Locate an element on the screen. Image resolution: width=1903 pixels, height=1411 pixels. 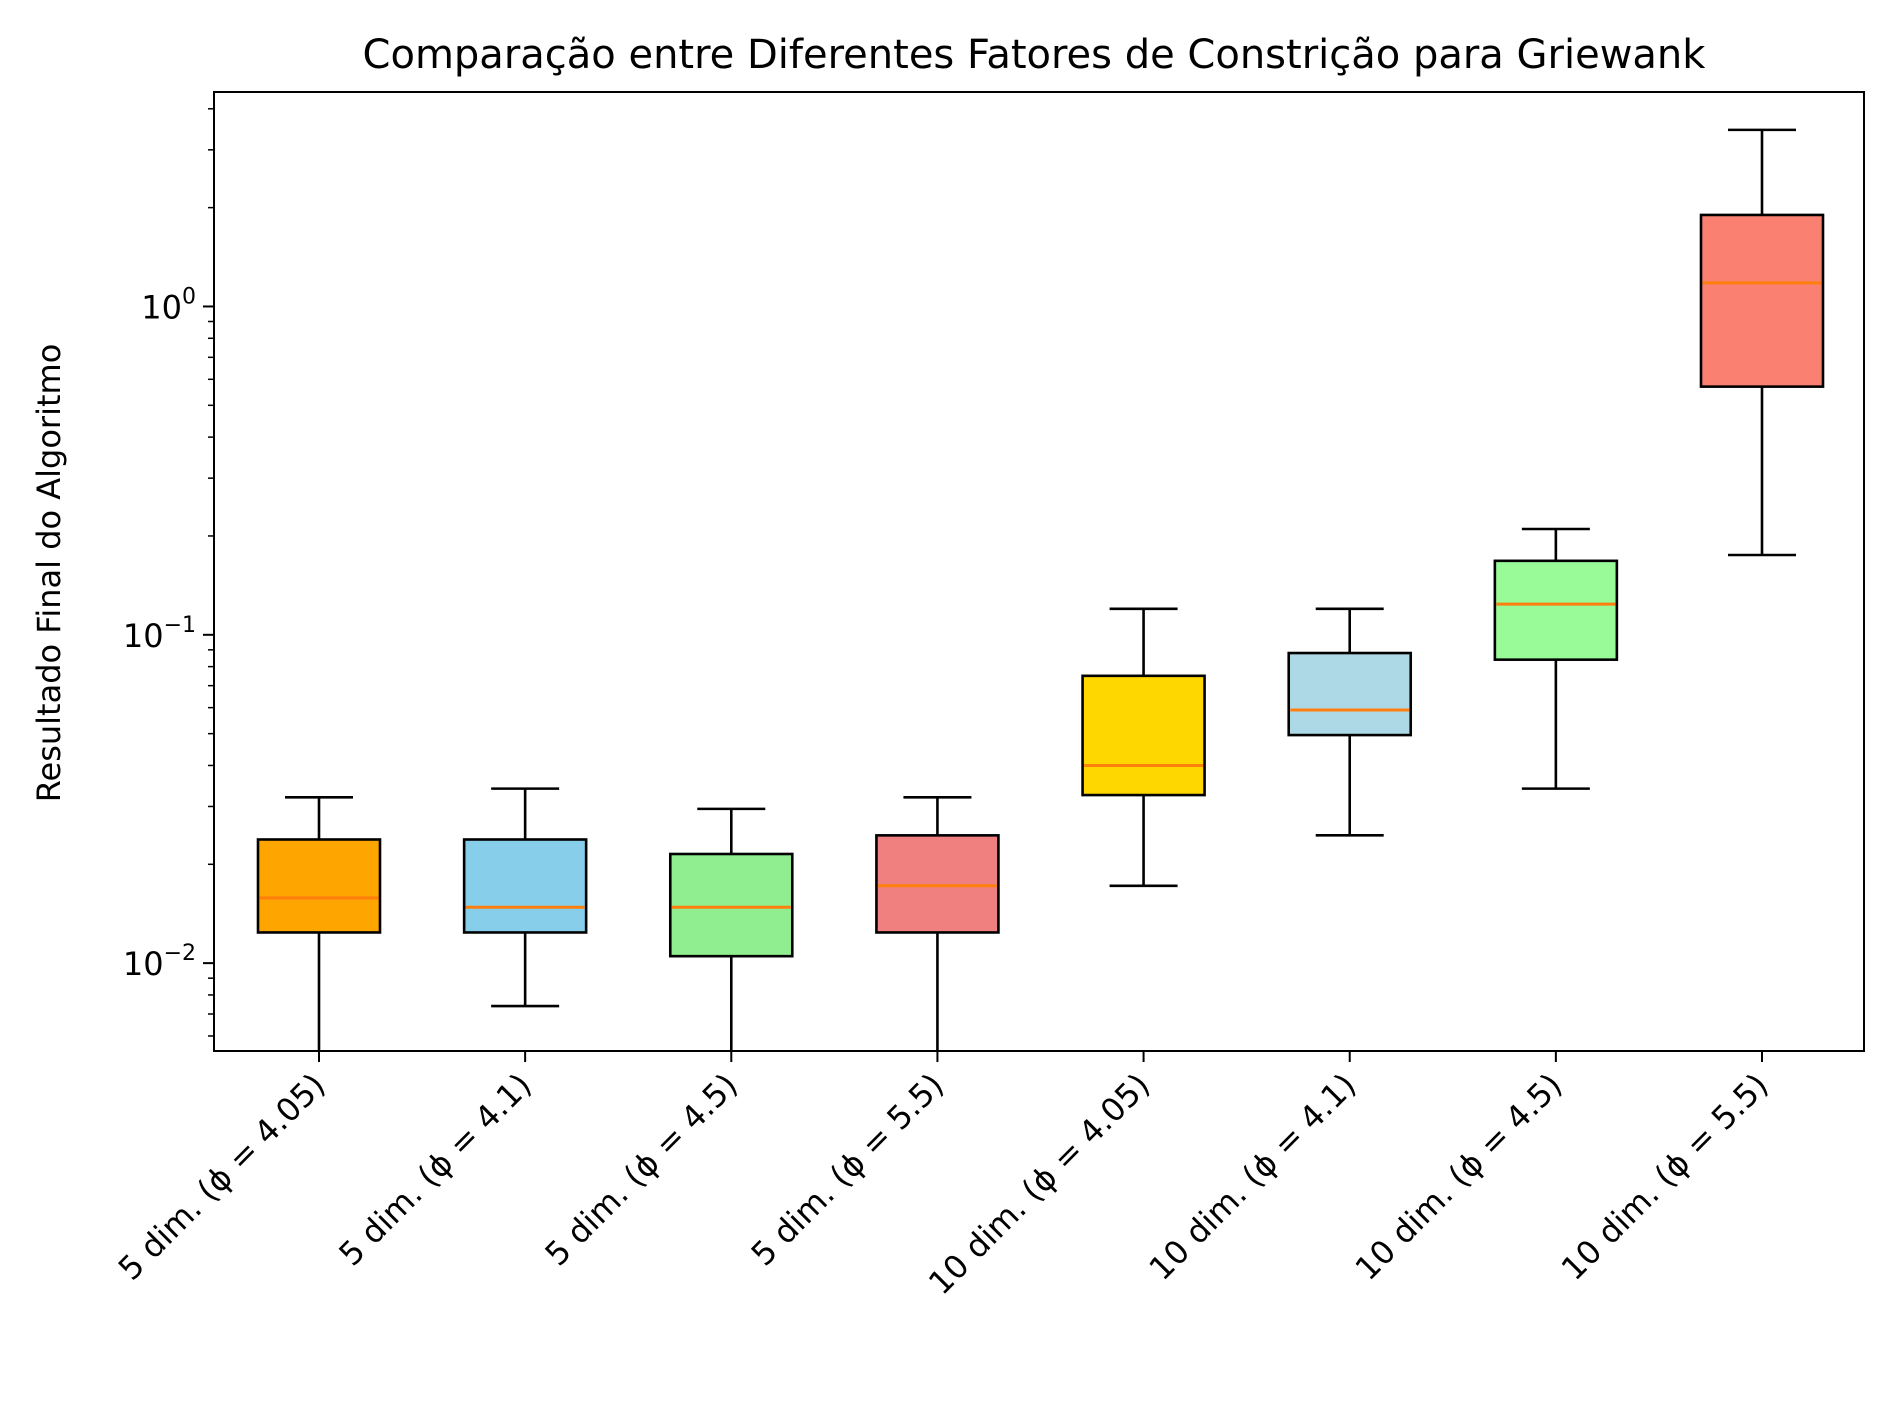
x-tick-label: 5 dim. (ϕ = 4.1) is located at coordinates (434, 1169).